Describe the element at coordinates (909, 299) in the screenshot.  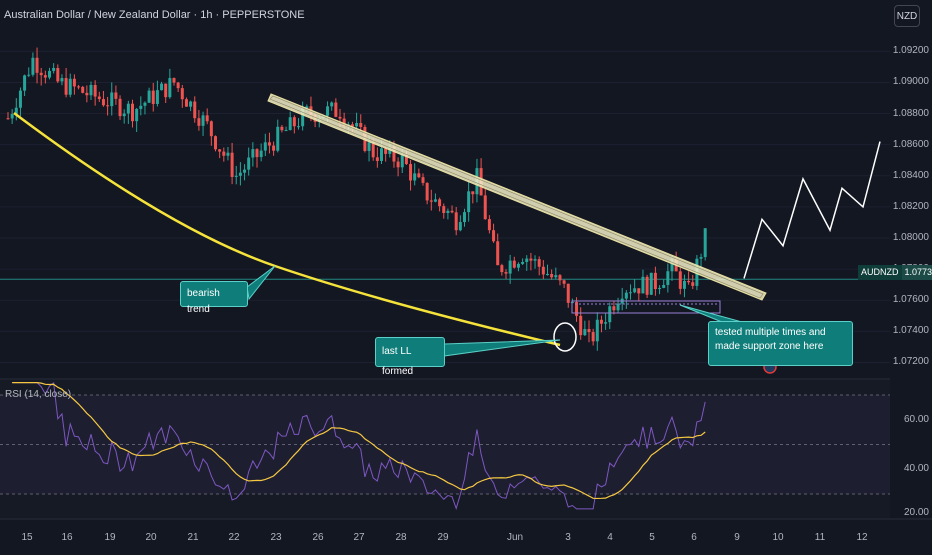
I see `price-tick-label: 1.07600` at that location.